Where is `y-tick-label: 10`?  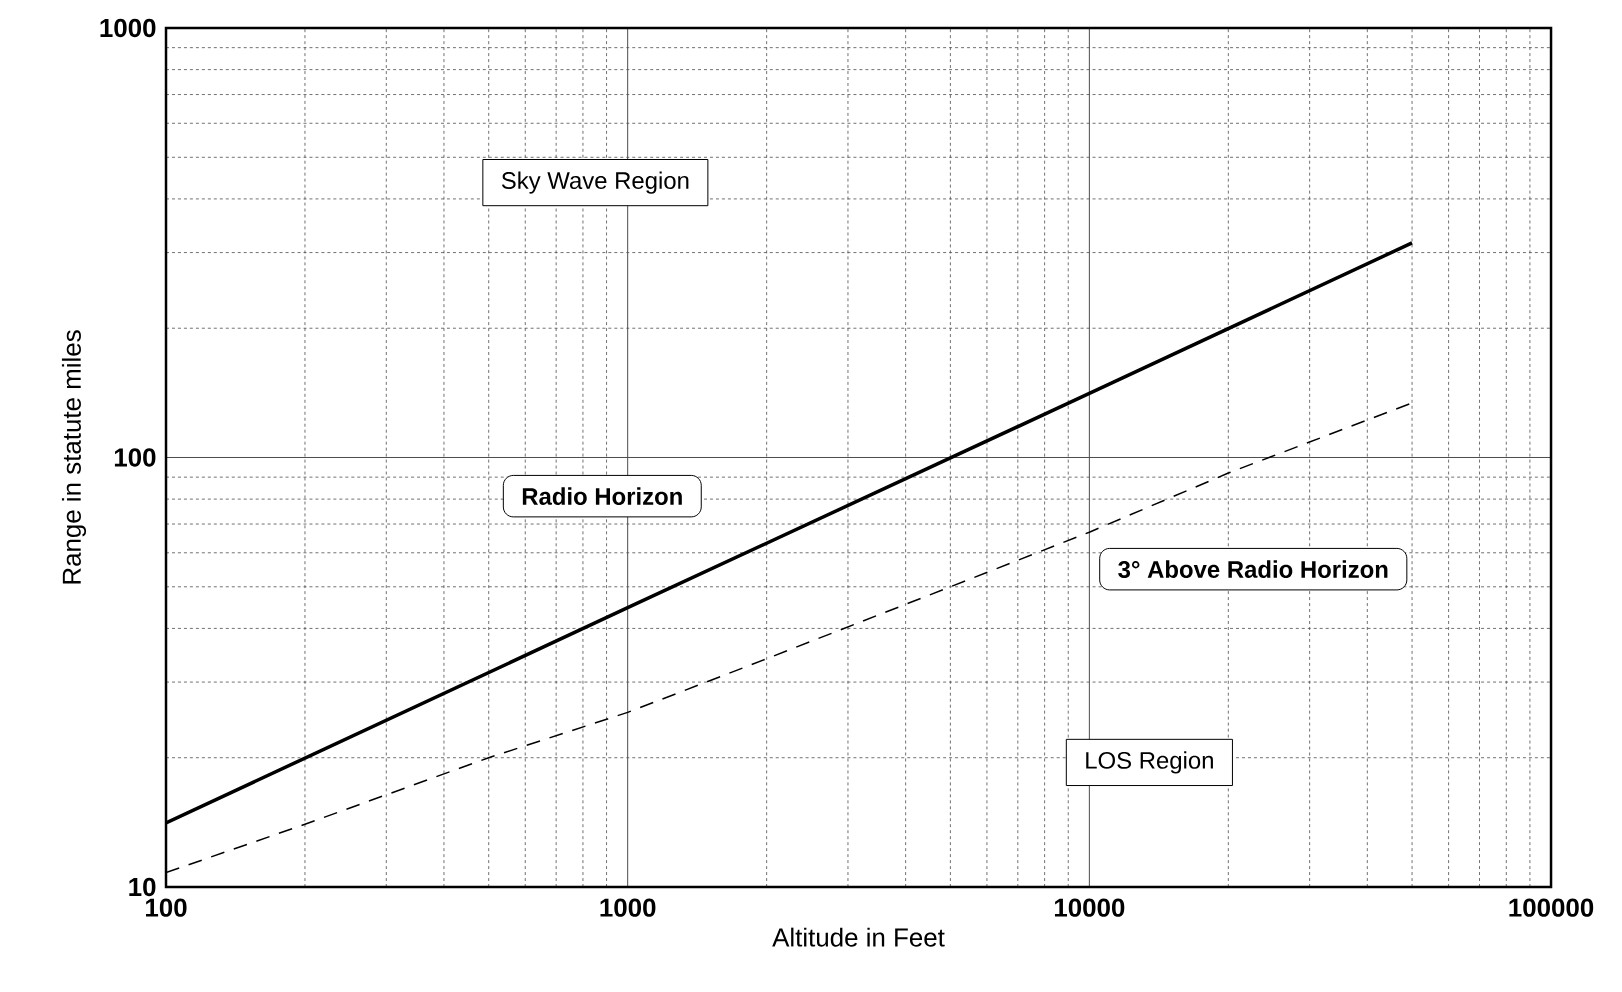 y-tick-label: 10 is located at coordinates (142, 887).